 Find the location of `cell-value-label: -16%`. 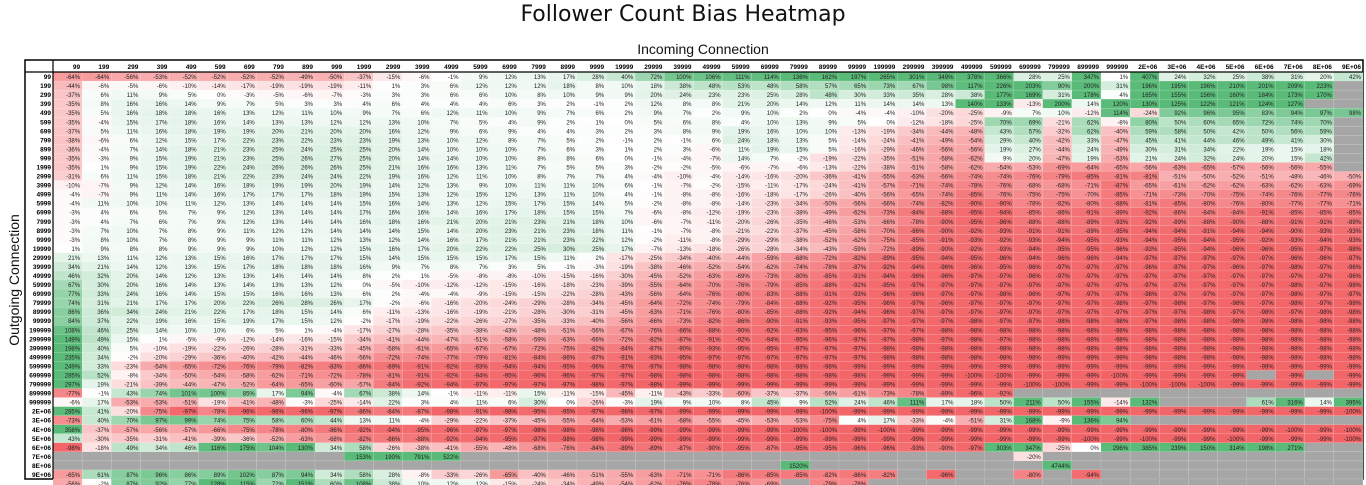

cell-value-label: -16% is located at coordinates (306, 340).